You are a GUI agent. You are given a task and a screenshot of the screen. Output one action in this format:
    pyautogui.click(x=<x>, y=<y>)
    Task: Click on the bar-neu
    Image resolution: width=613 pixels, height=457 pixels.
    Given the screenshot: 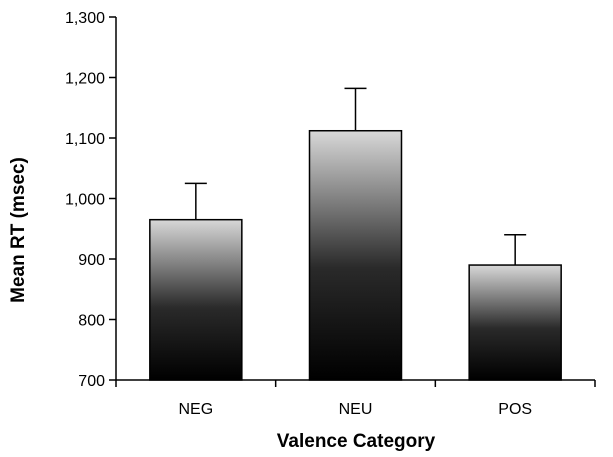 What is the action you would take?
    pyautogui.click(x=355, y=255)
    